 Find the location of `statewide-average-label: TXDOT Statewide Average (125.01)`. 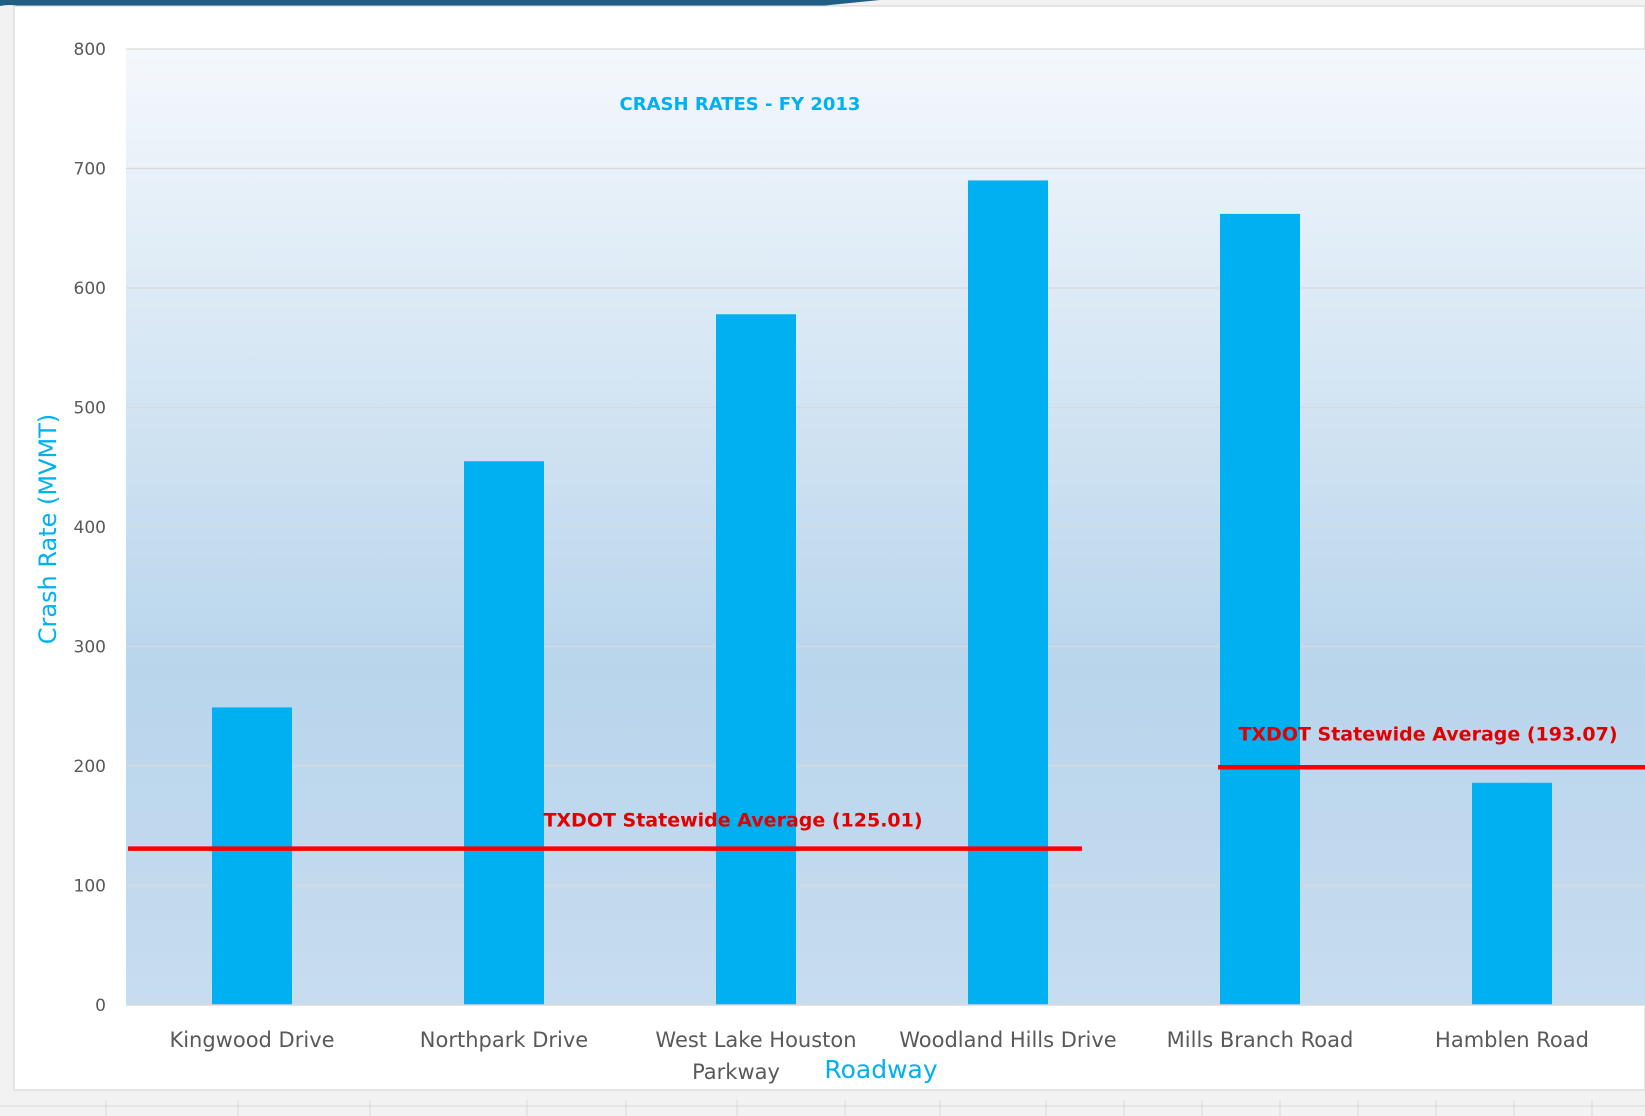

statewide-average-label: TXDOT Statewide Average (125.01) is located at coordinates (732, 821).